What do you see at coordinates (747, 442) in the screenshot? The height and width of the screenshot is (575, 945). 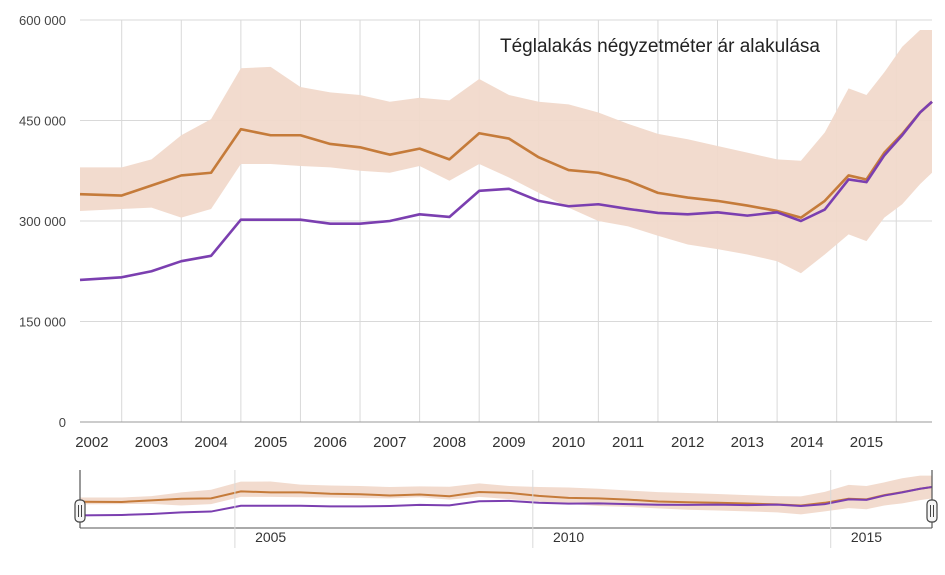 I see `x-tick-label: 2013` at bounding box center [747, 442].